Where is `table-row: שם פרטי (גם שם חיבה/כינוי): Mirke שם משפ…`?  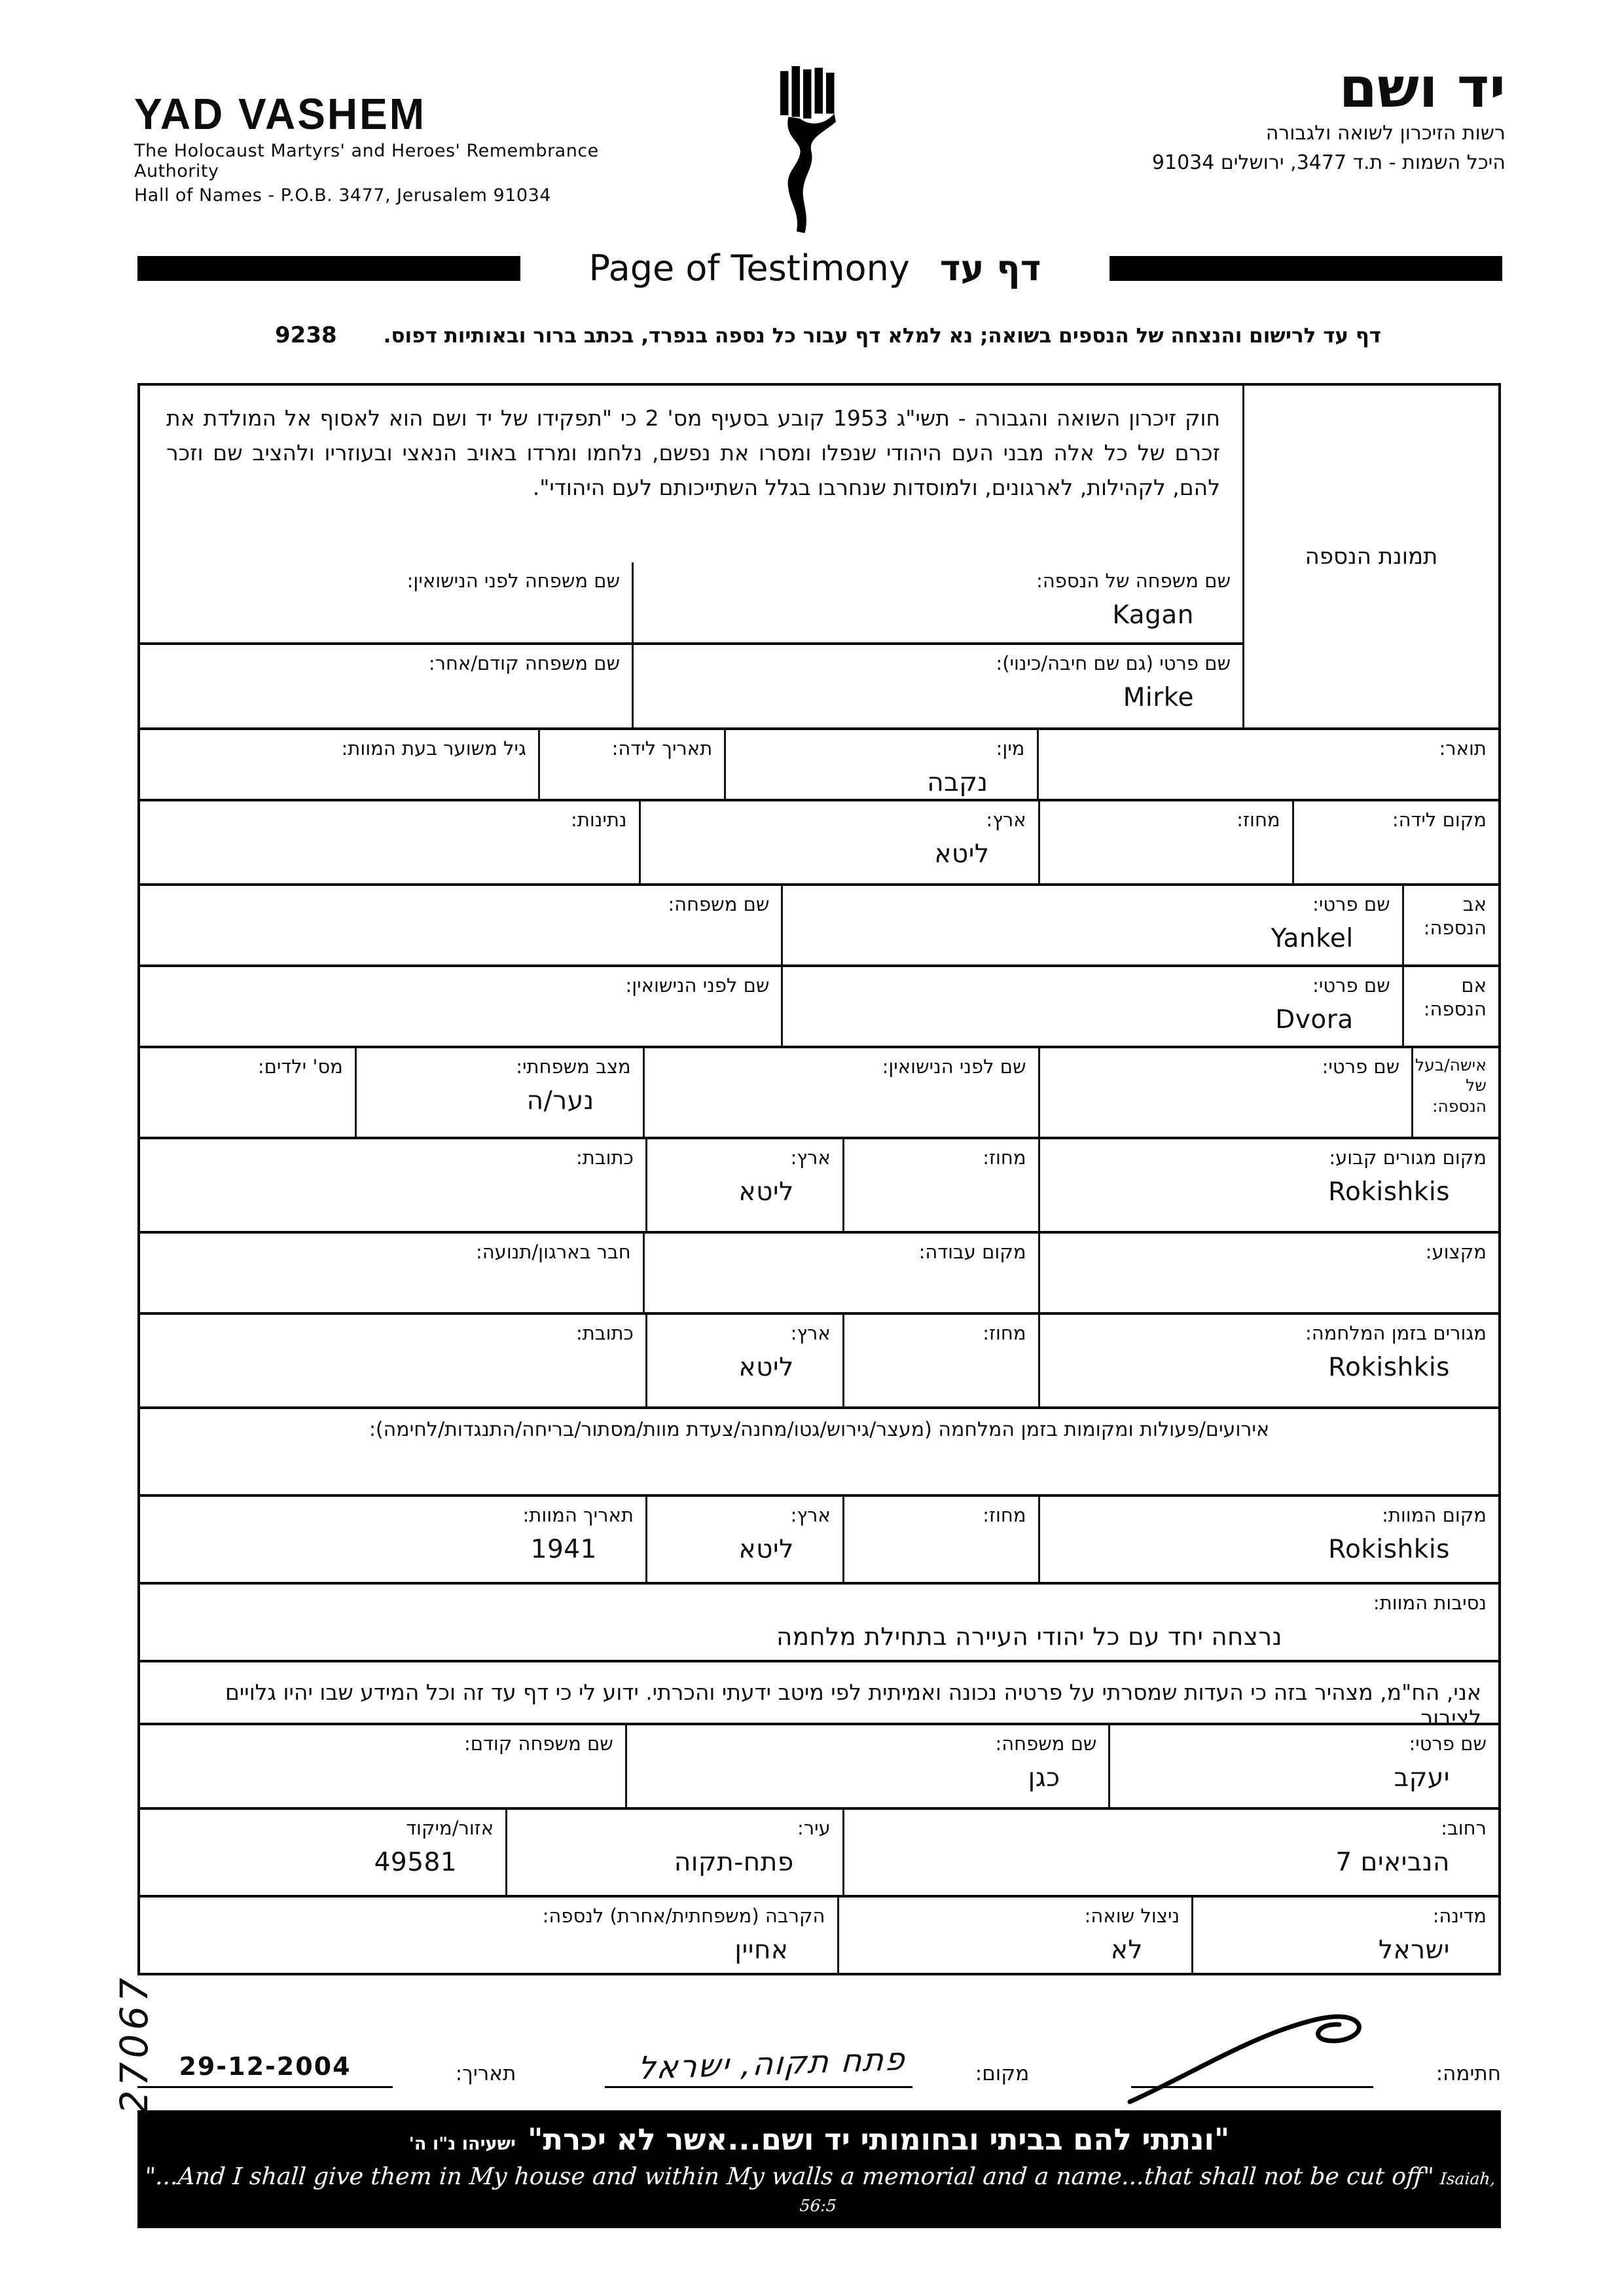
table-row: שם פרטי (גם שם חיבה/כינוי): Mirke שם משפ… is located at coordinates (691, 684).